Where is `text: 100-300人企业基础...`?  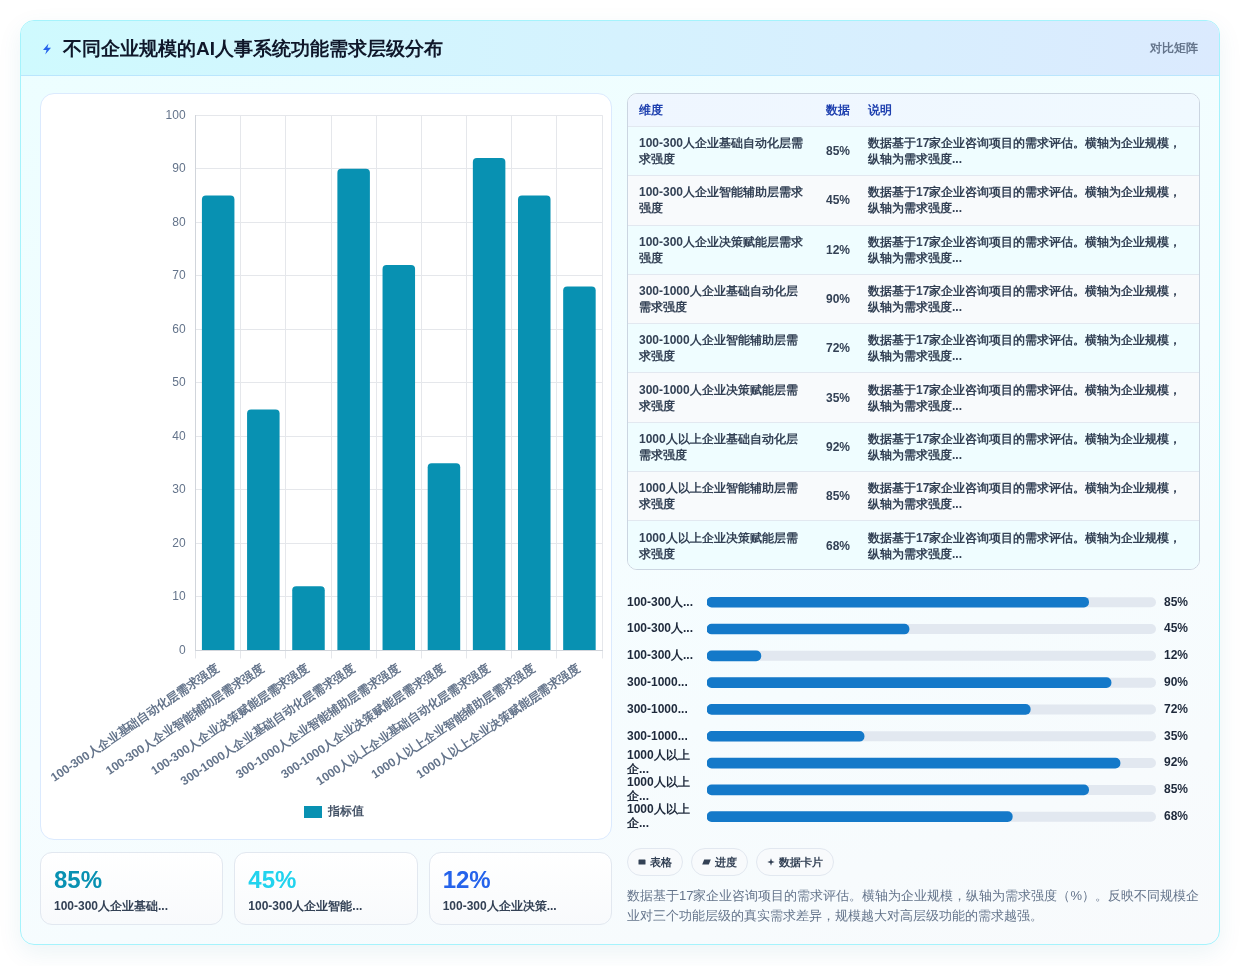
text: 100-300人企业基础... is located at coordinates (112, 906).